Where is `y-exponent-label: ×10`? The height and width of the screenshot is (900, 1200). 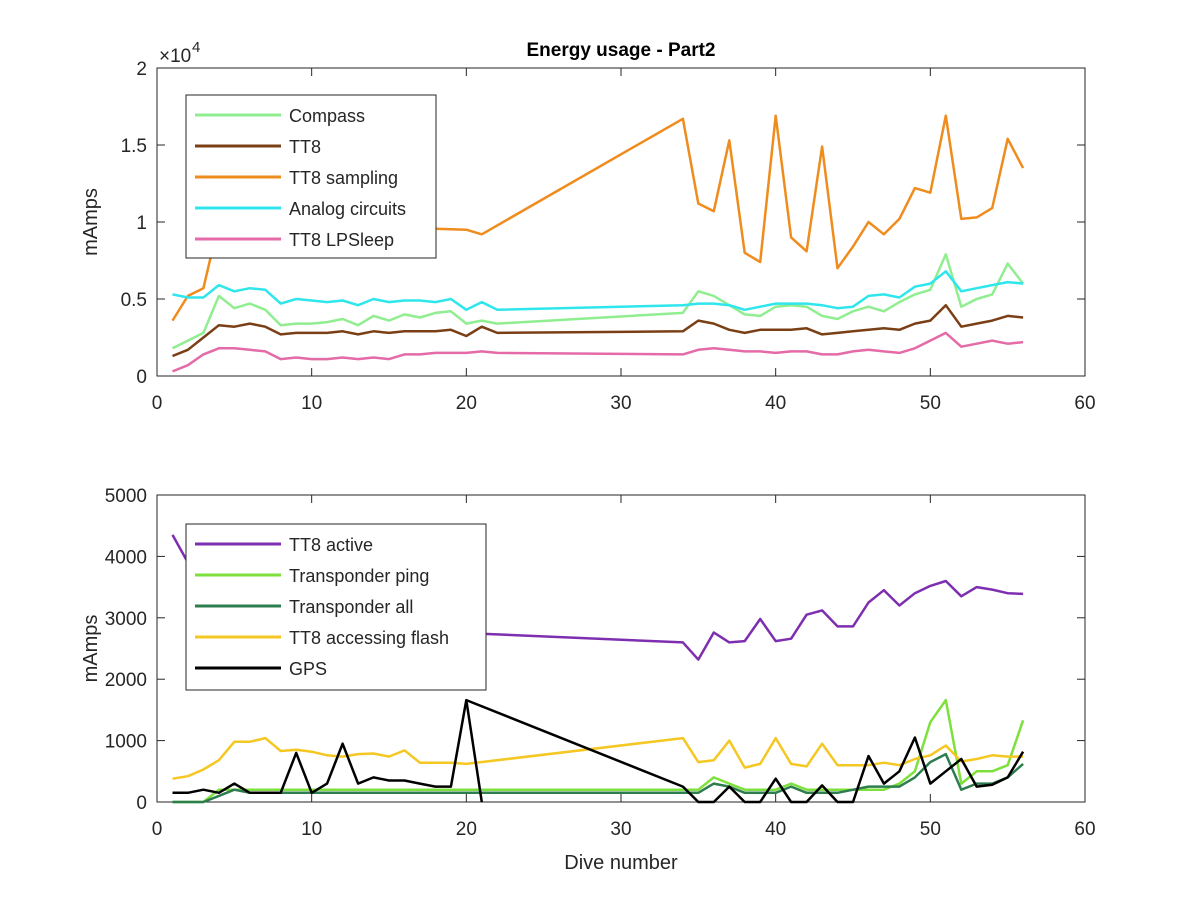
y-exponent-label: ×10 is located at coordinates (175, 56).